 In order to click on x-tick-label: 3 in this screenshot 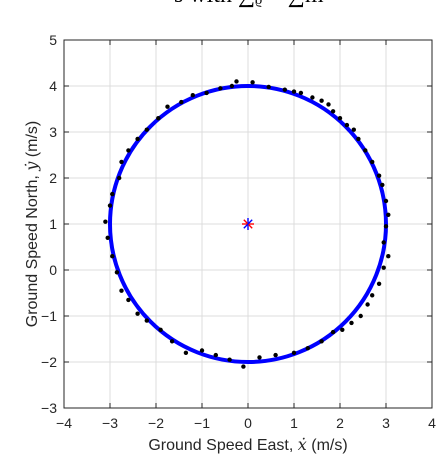, I will do `click(386, 423)`.